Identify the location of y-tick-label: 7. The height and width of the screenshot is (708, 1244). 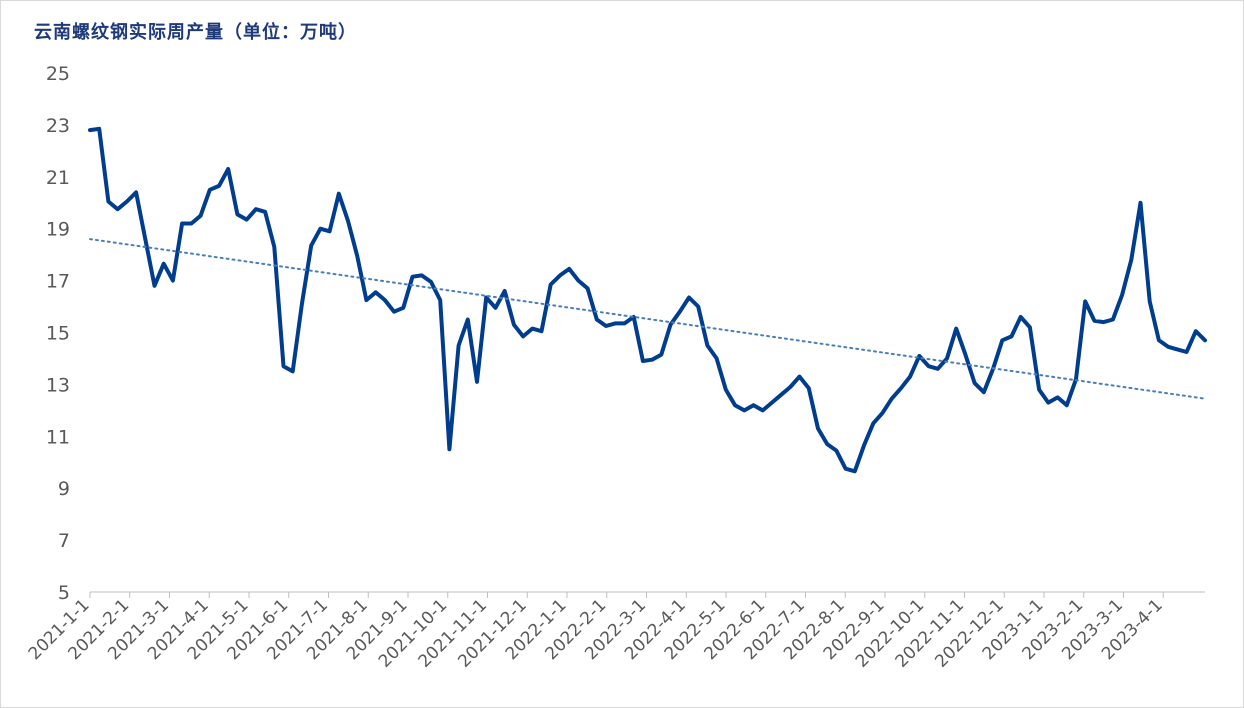
(64, 541).